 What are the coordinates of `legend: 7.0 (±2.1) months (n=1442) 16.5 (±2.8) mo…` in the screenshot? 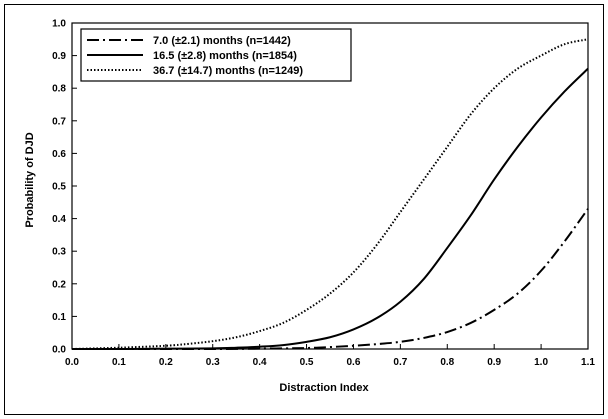 It's located at (216, 55).